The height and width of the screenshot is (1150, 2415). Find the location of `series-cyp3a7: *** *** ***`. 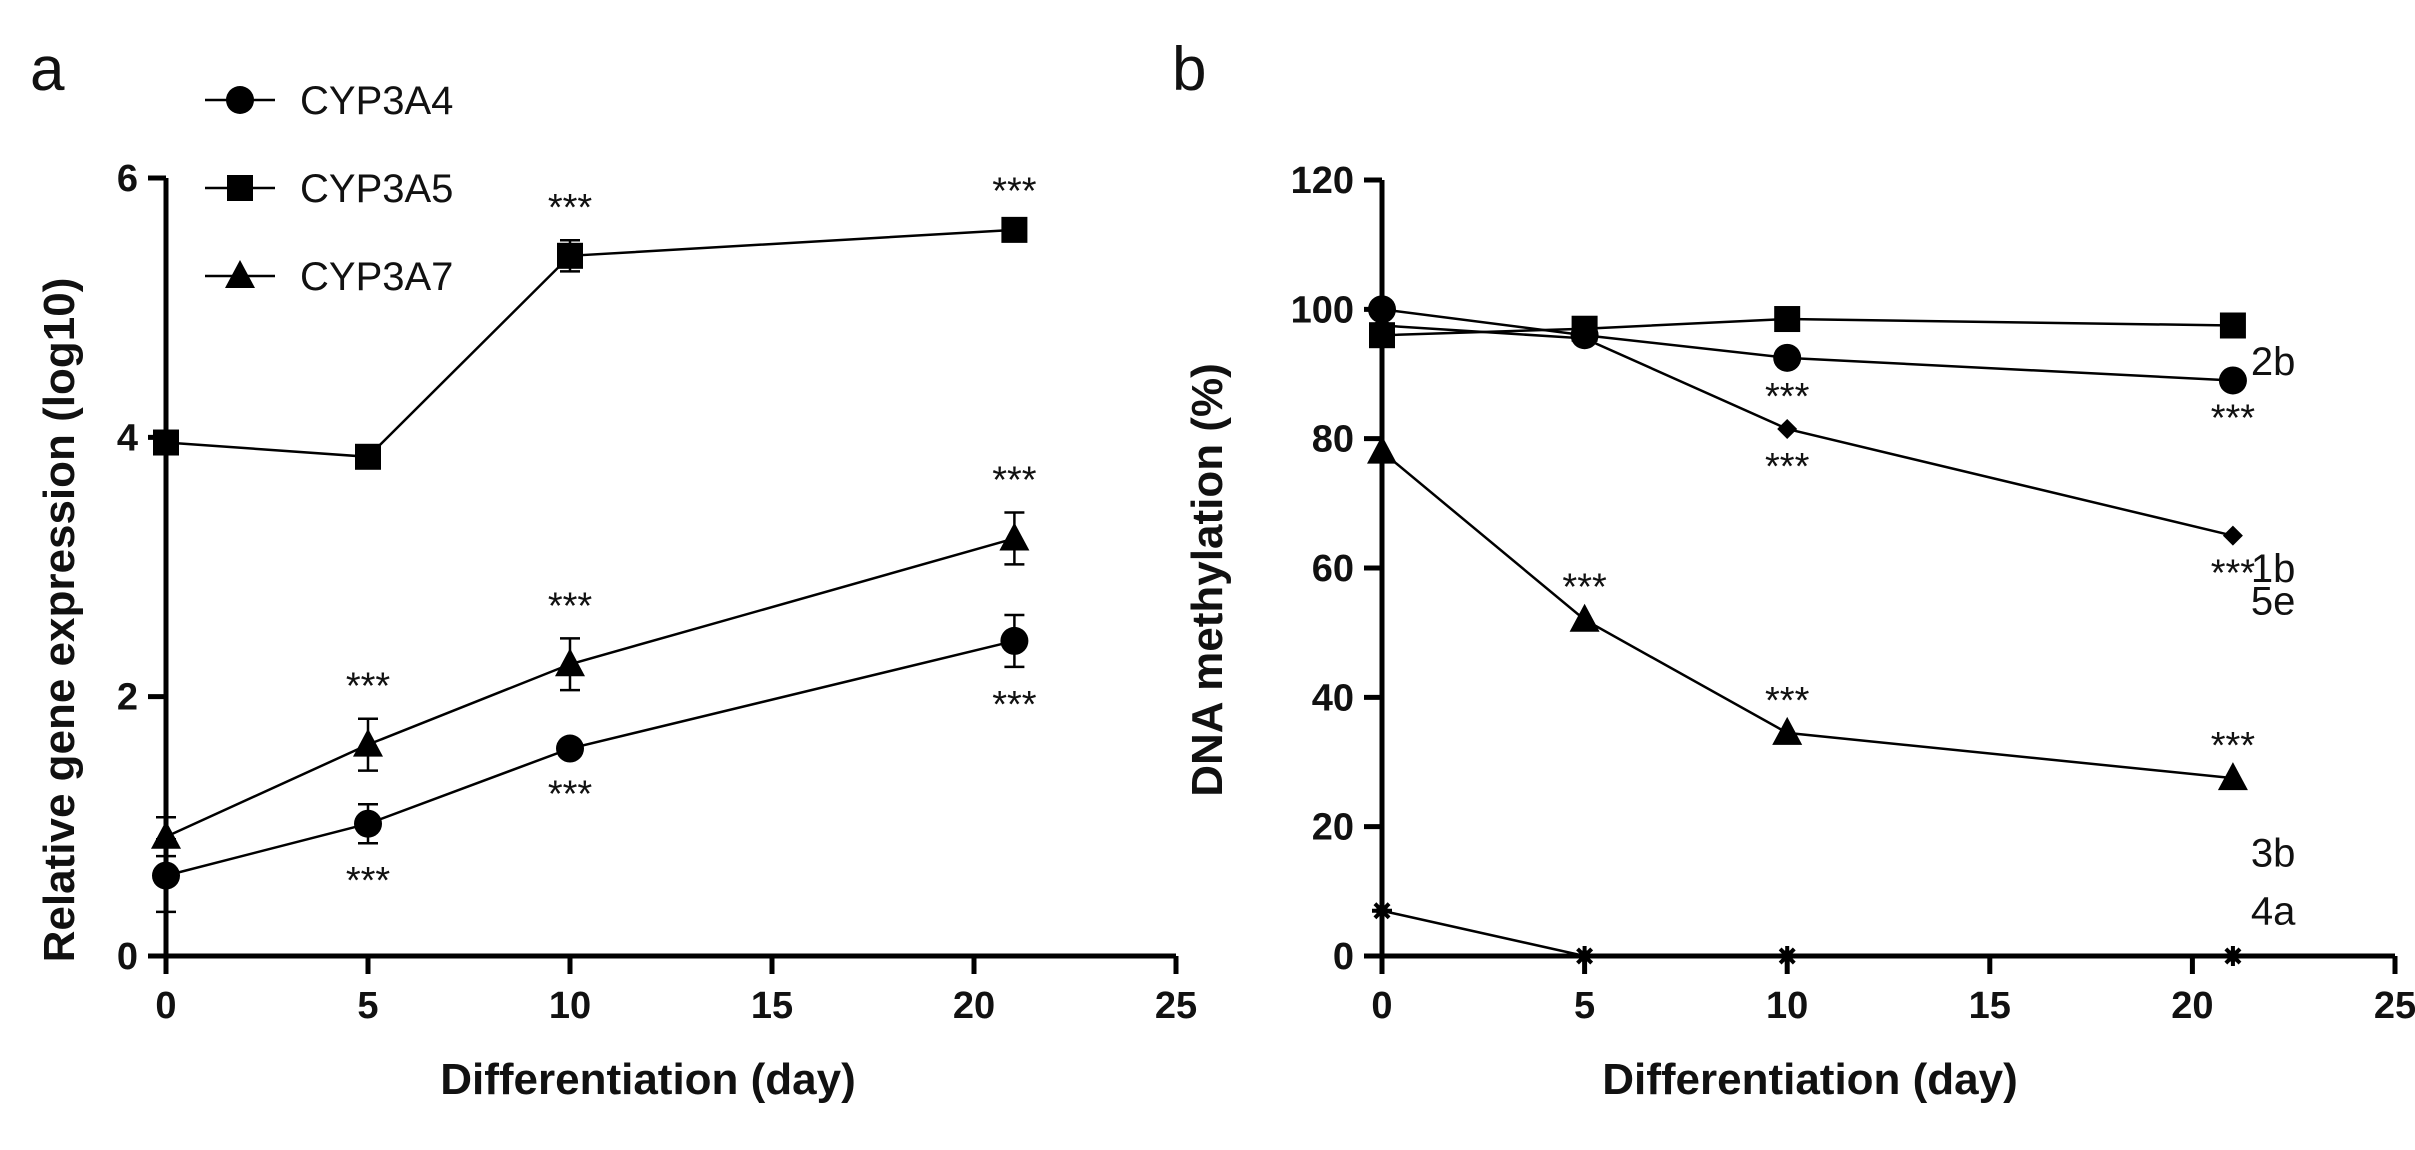

series-cyp3a7: *** *** *** is located at coordinates (594, 659).